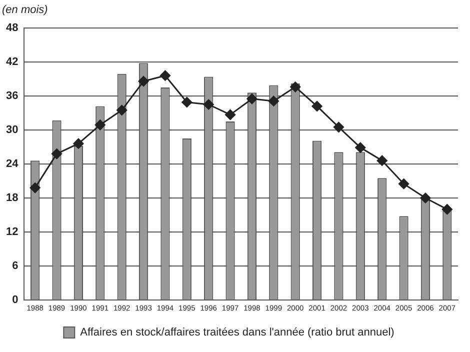 The image size is (470, 352). Describe the element at coordinates (13, 164) in the screenshot. I see `y-tick-label: 24` at that location.